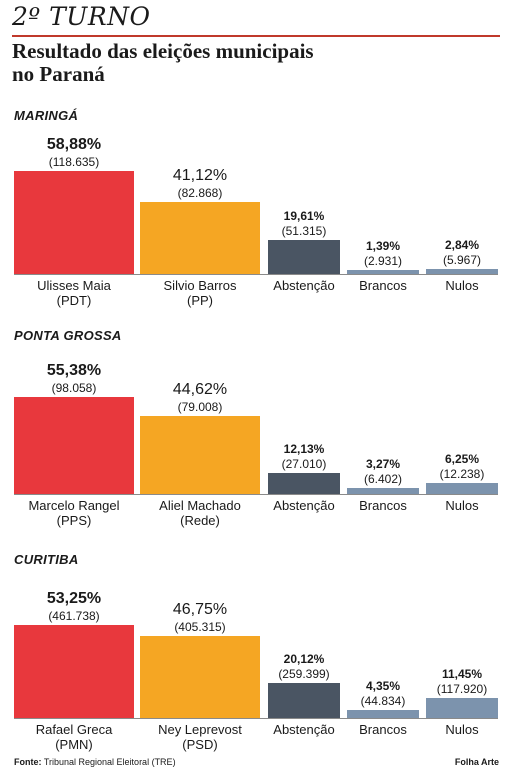  I want to click on category-label: Aliel Machado, so click(200, 505).